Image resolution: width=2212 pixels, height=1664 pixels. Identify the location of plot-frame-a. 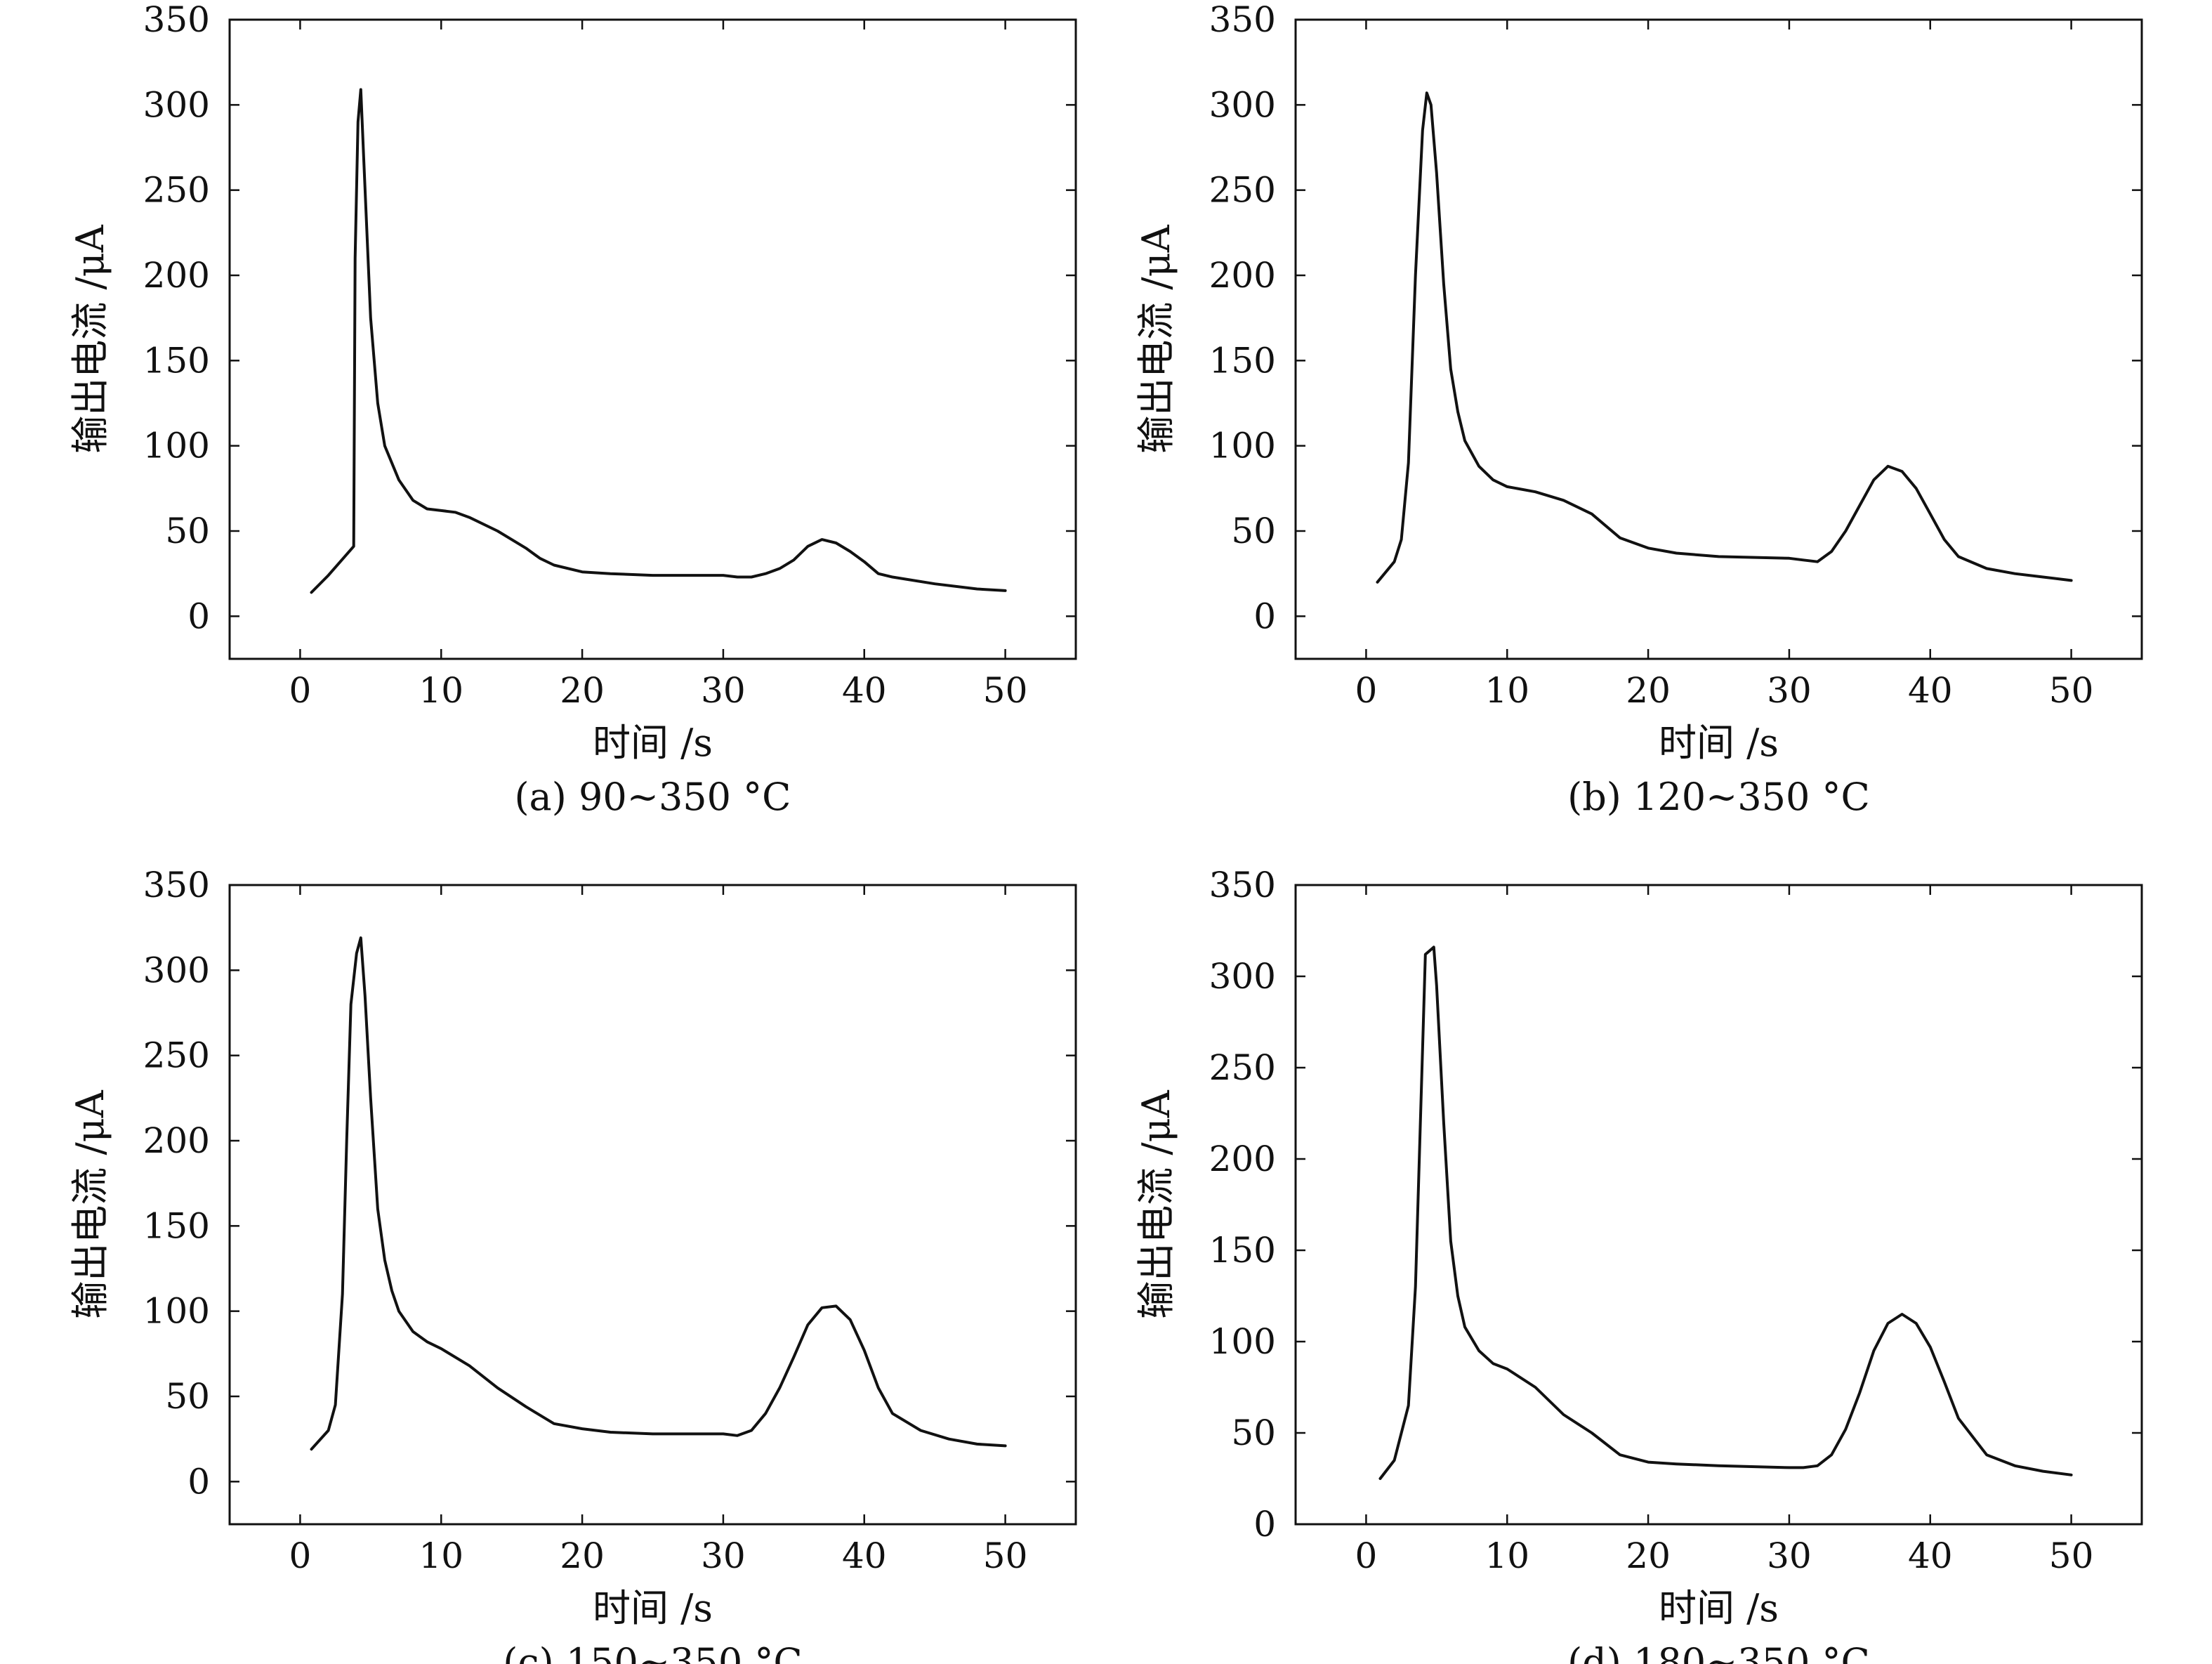
(652, 339).